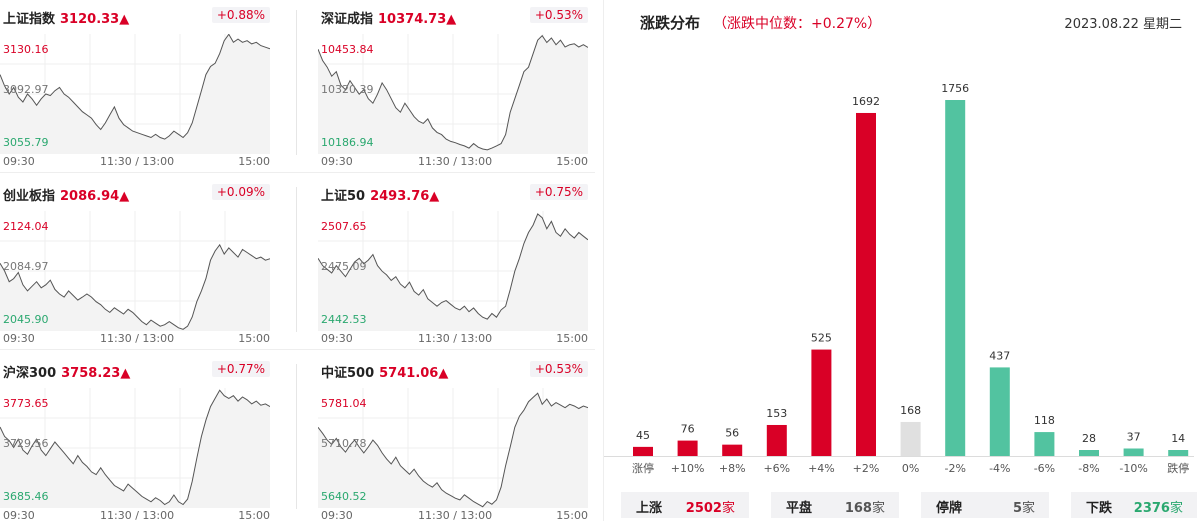 The image size is (1197, 522). What do you see at coordinates (954, 468) in the screenshot?
I see `category-label: -2%` at bounding box center [954, 468].